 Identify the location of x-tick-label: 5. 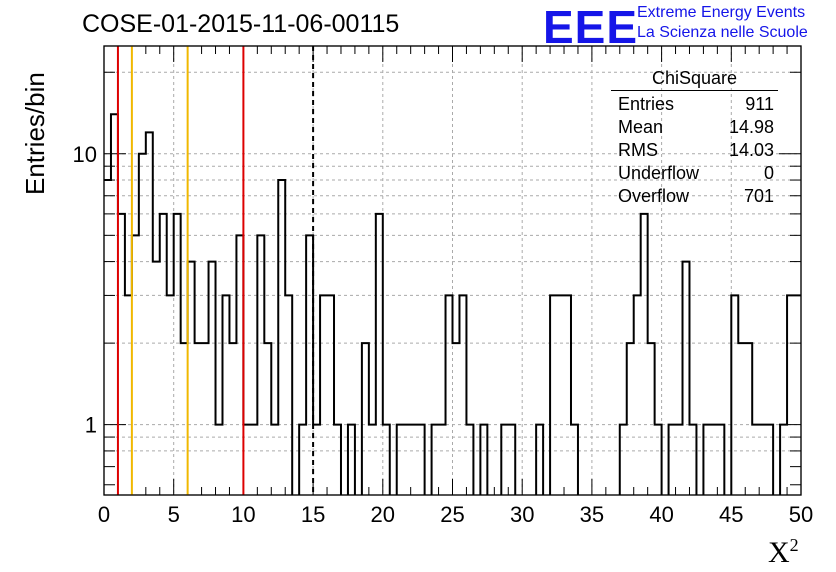
(174, 514).